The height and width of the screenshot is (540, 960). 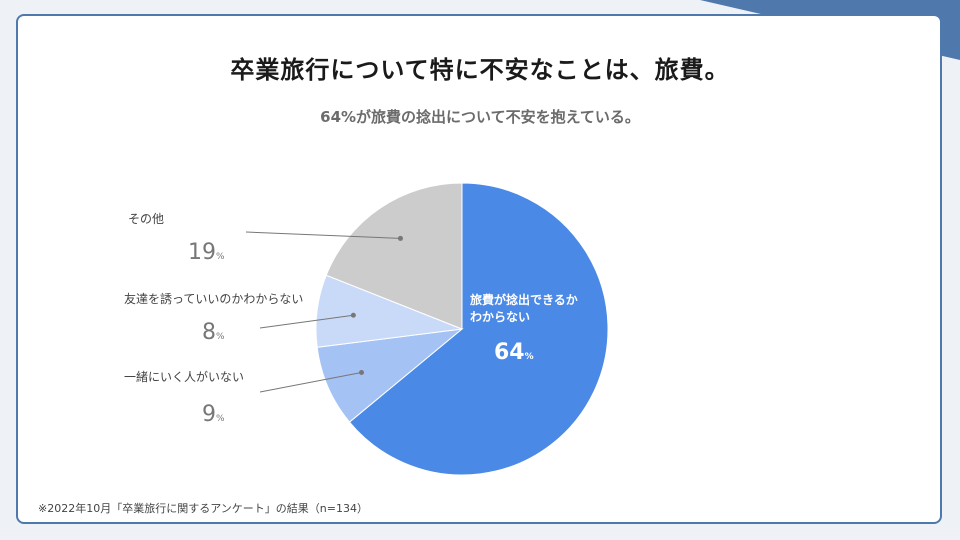 What do you see at coordinates (184, 377) in the screenshot?
I see `label-no-companion: 一緒にいく人がいない` at bounding box center [184, 377].